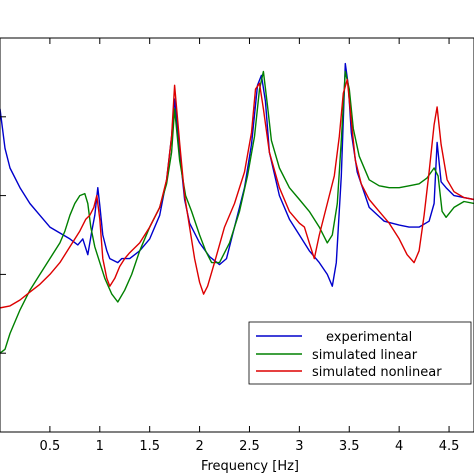  I want to click on x-tick-label: 4.5, so click(449, 446).